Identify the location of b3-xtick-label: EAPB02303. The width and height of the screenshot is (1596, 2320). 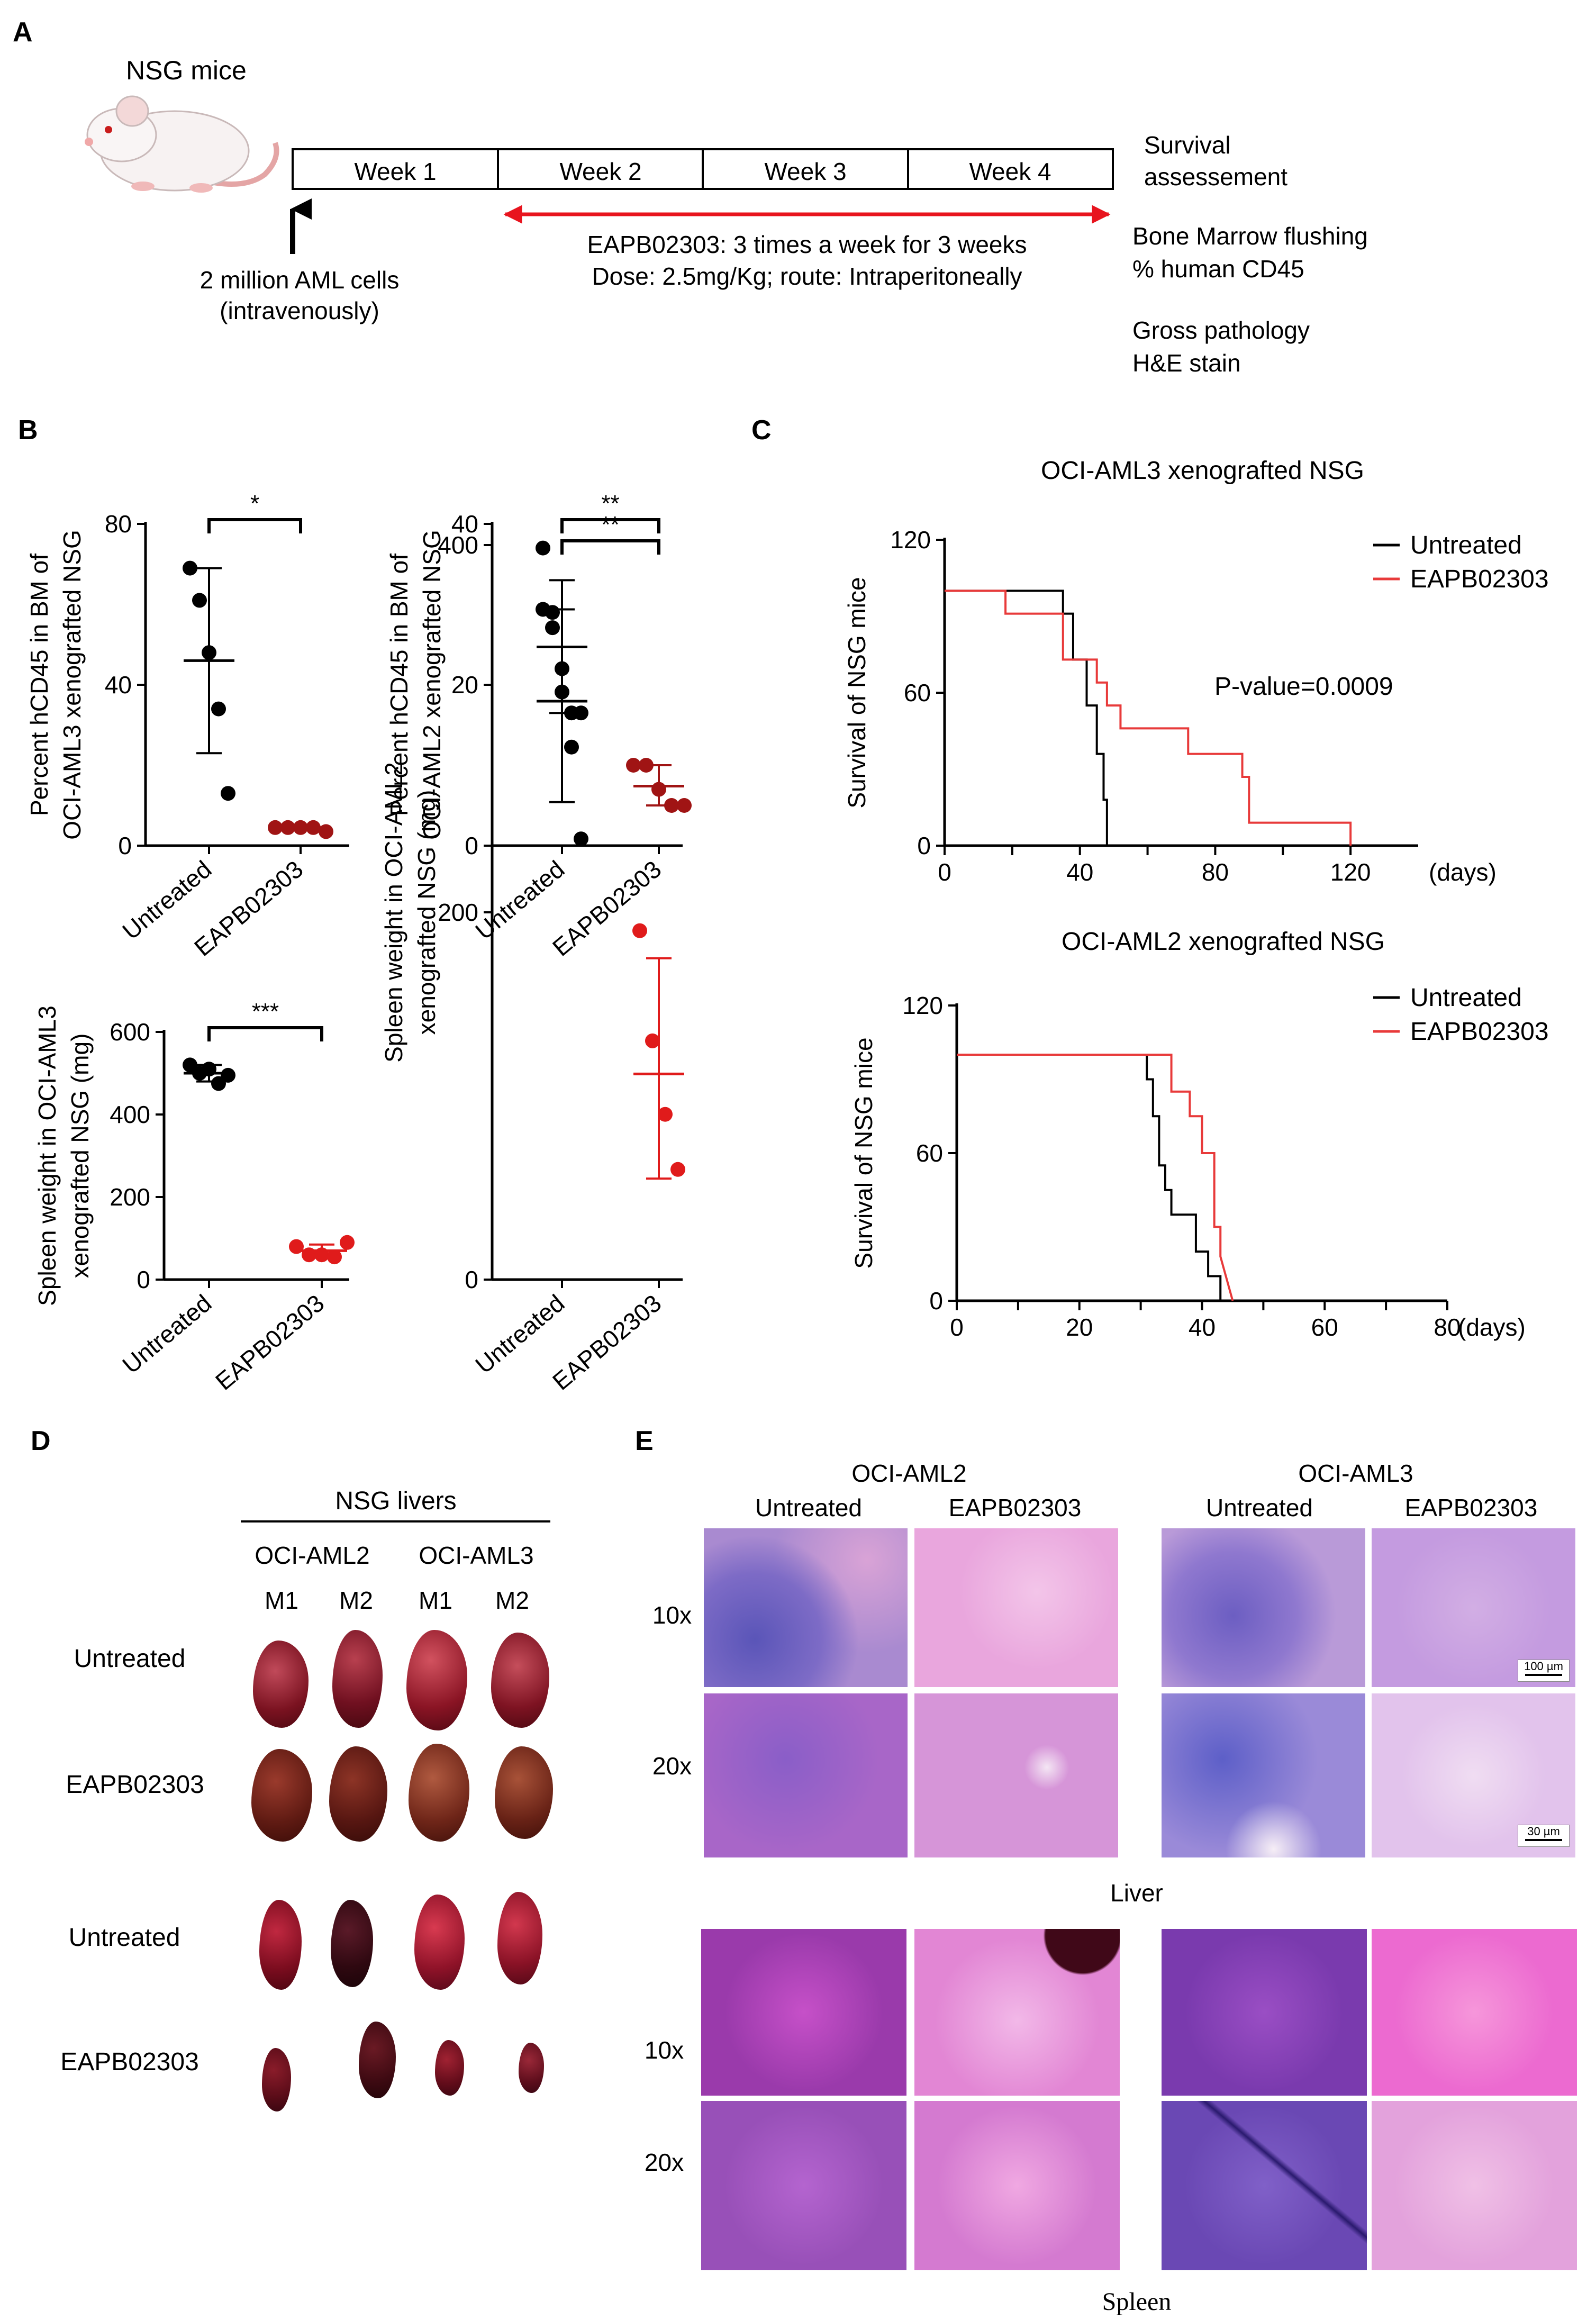
(269, 1342).